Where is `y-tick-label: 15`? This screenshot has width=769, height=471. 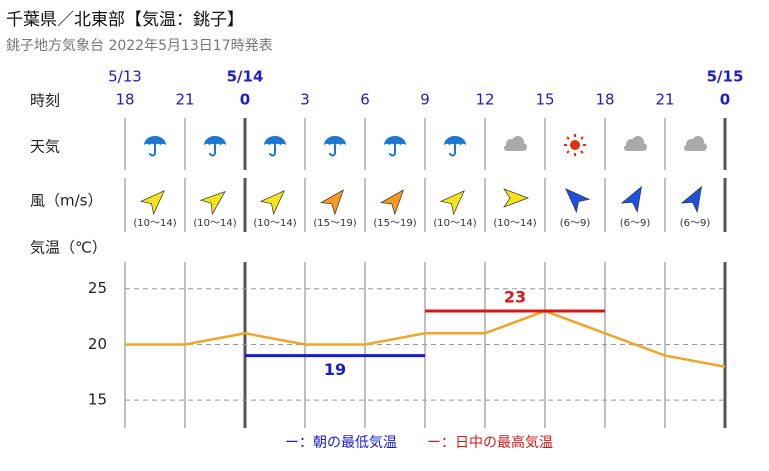
y-tick-label: 15 is located at coordinates (97, 400).